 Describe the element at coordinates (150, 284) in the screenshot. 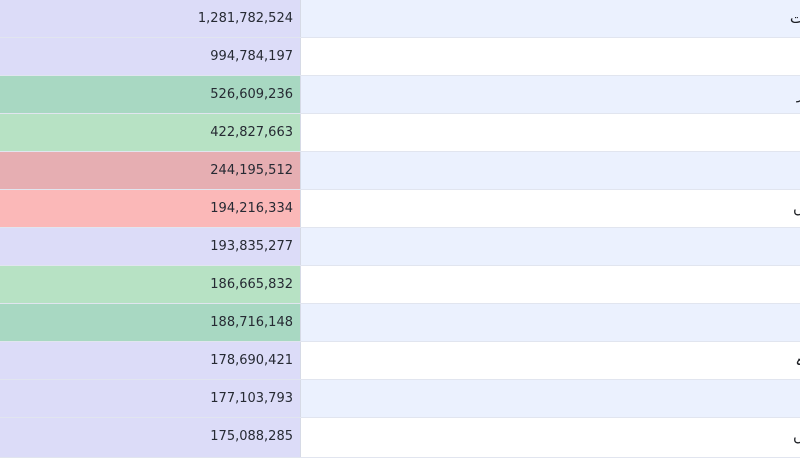

I see `value-cell: 186,665,832` at that location.